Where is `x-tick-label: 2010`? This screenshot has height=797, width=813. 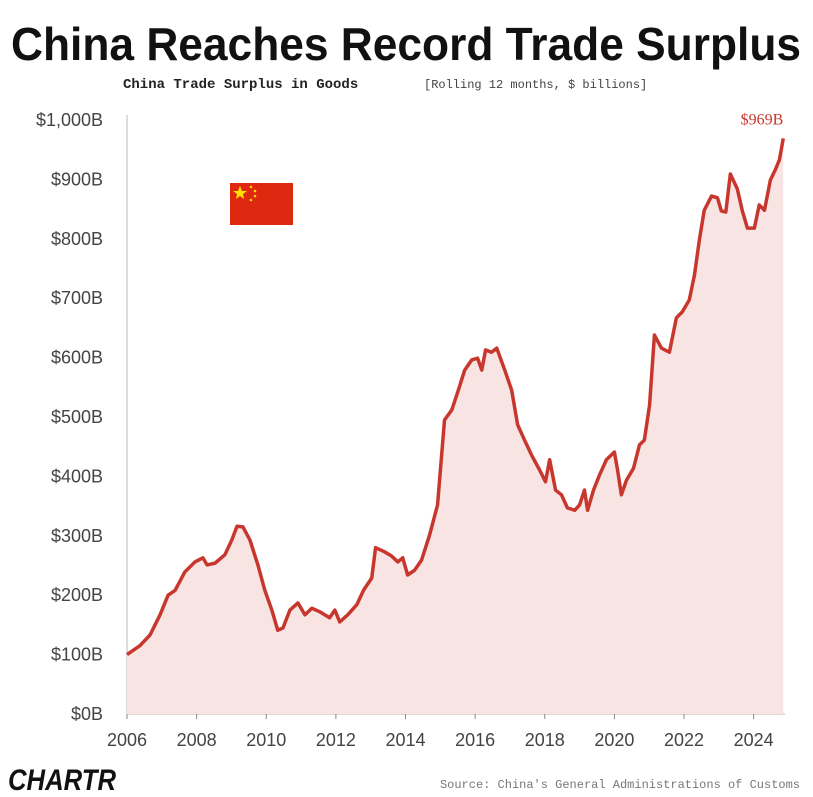
x-tick-label: 2010 is located at coordinates (266, 740).